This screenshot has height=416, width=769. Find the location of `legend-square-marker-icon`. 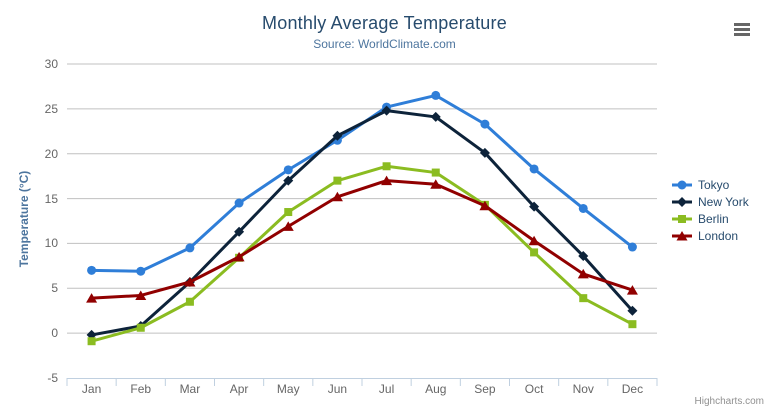

legend-square-marker-icon is located at coordinates (682, 218).